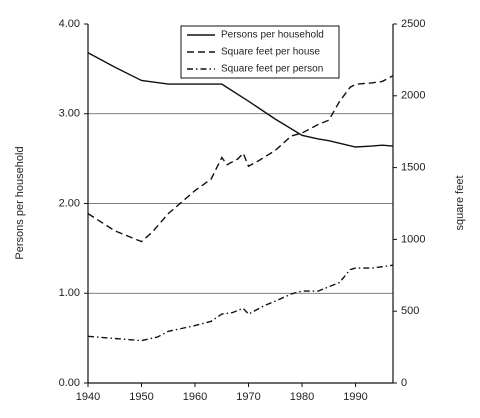 The image size is (480, 418). Describe the element at coordinates (195, 397) in the screenshot. I see `x-tick-label: 1960` at that location.